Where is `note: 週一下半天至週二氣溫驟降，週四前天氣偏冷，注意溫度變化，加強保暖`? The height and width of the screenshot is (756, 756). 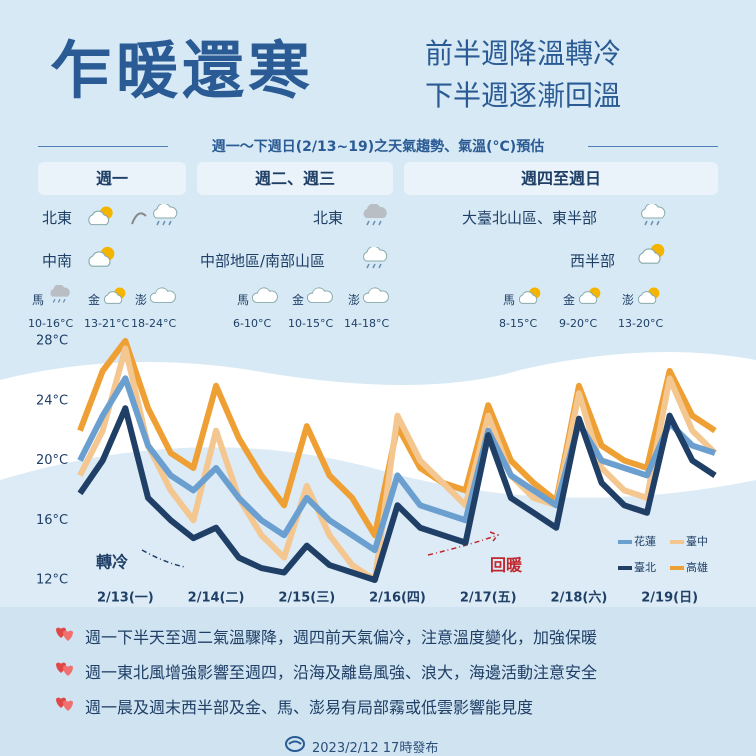
note: 週一下半天至週二氣溫驟降，週四前天氣偏冷，注意溫度變化，加強保暖 is located at coordinates (341, 637).